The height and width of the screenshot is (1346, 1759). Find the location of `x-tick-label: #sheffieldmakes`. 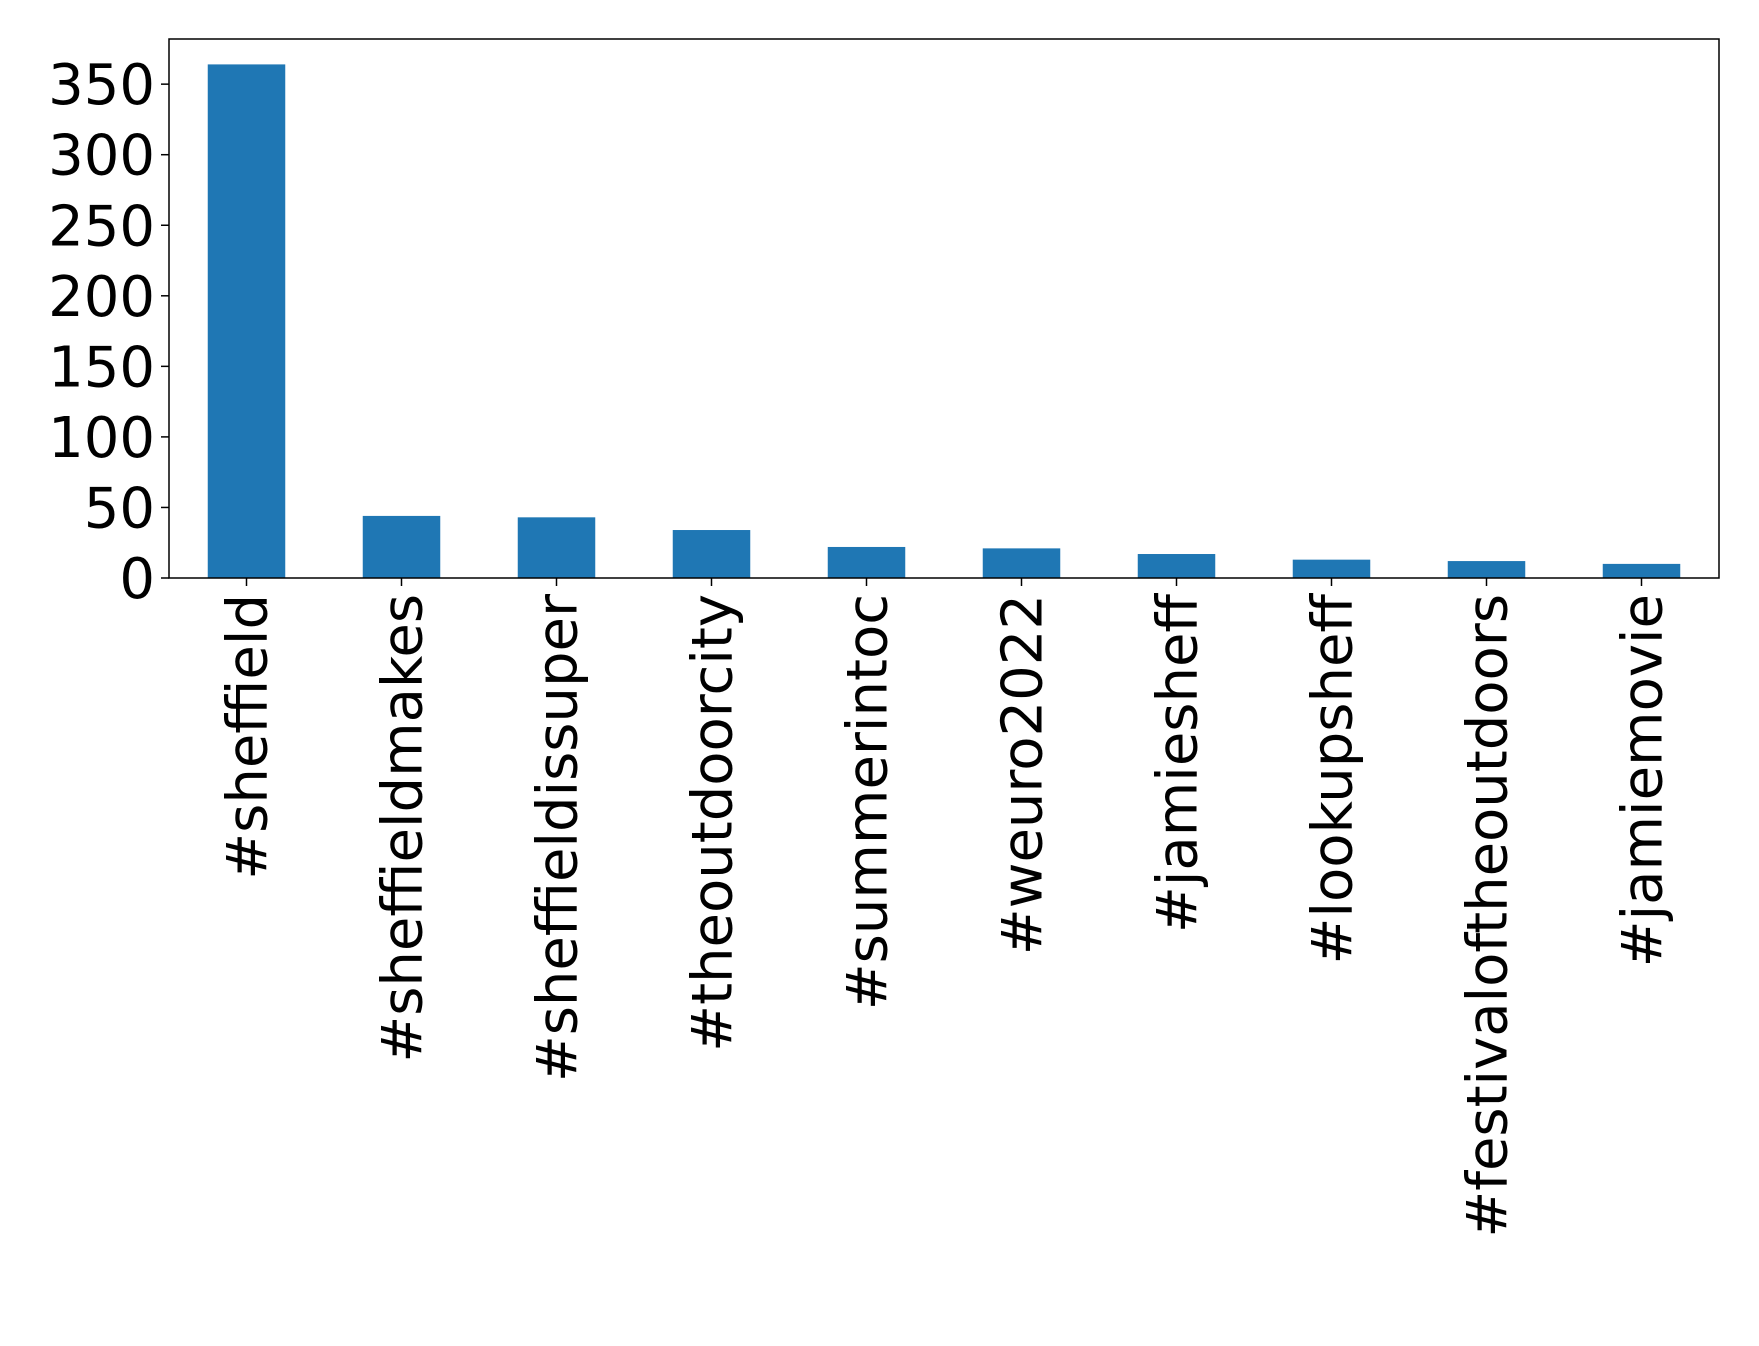

x-tick-label: #sheffieldmakes is located at coordinates (403, 828).